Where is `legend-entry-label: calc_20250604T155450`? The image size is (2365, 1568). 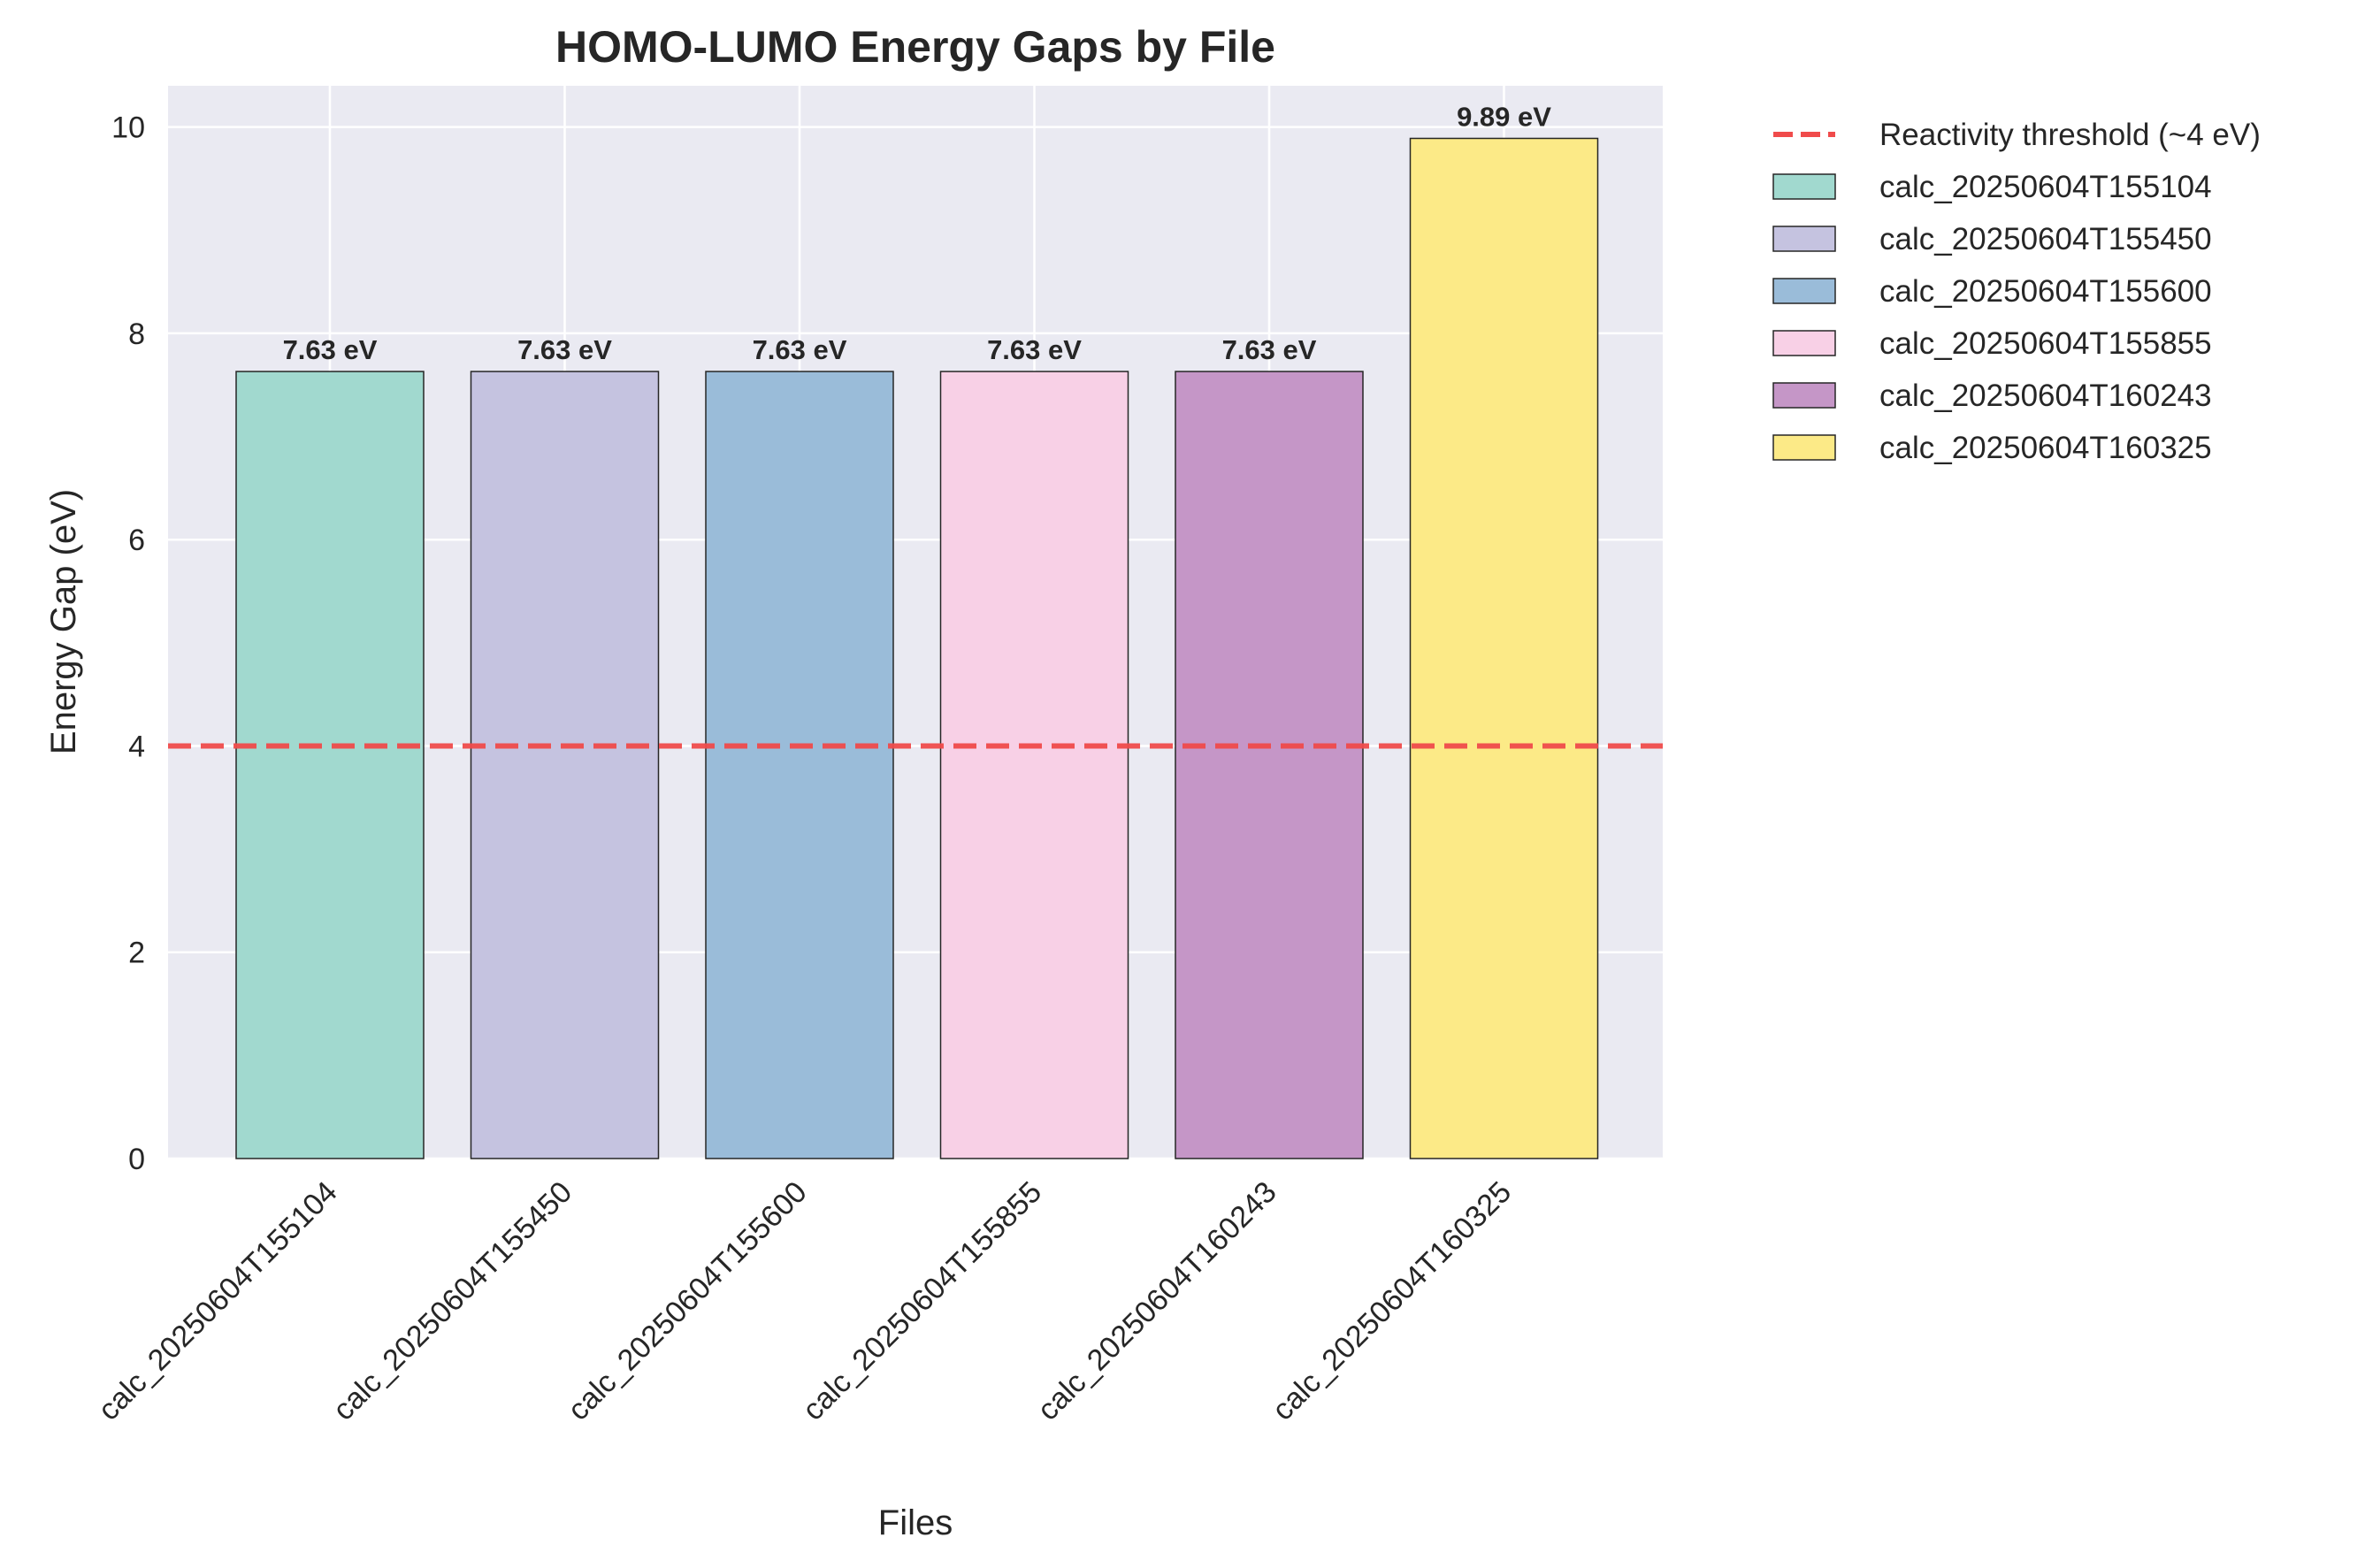 legend-entry-label: calc_20250604T155450 is located at coordinates (2045, 239).